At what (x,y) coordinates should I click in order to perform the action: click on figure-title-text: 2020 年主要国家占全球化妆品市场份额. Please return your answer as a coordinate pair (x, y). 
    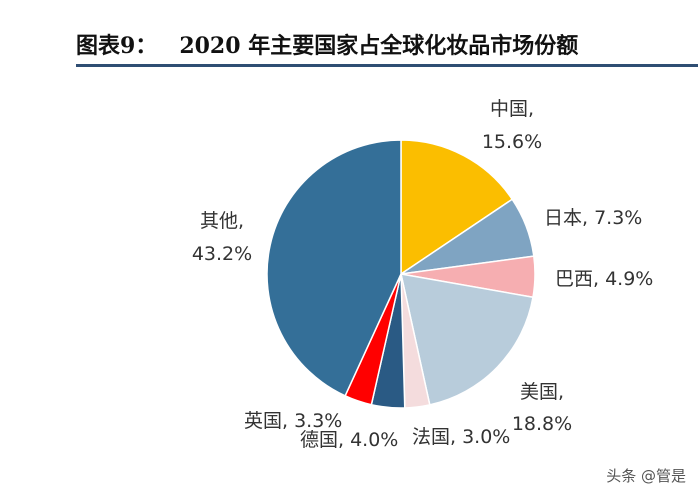
    Looking at the image, I should click on (379, 46).